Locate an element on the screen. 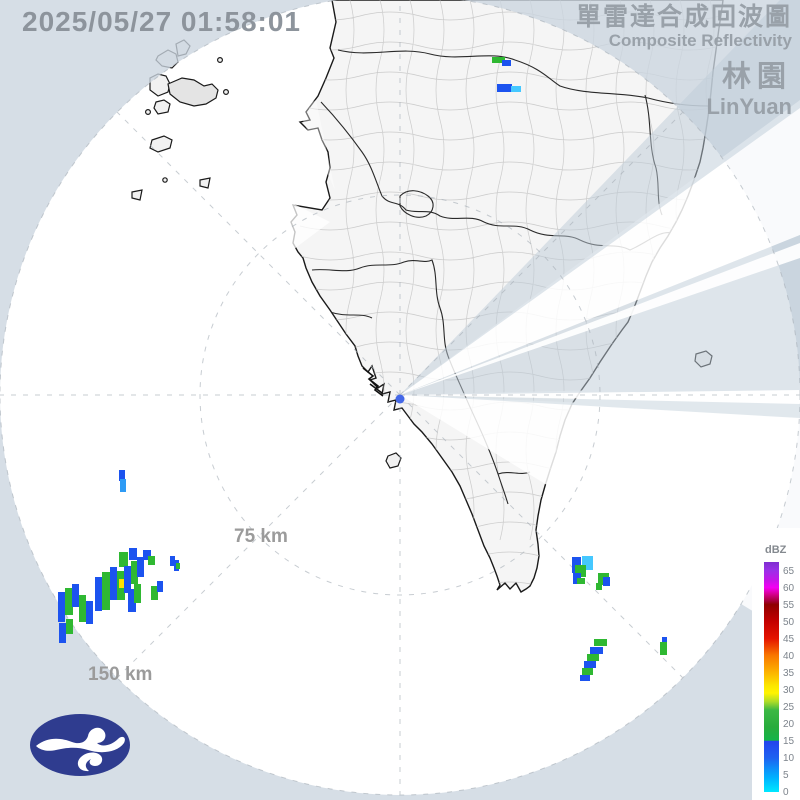 The image size is (800, 800). dbz-tick: 10 is located at coordinates (789, 758).